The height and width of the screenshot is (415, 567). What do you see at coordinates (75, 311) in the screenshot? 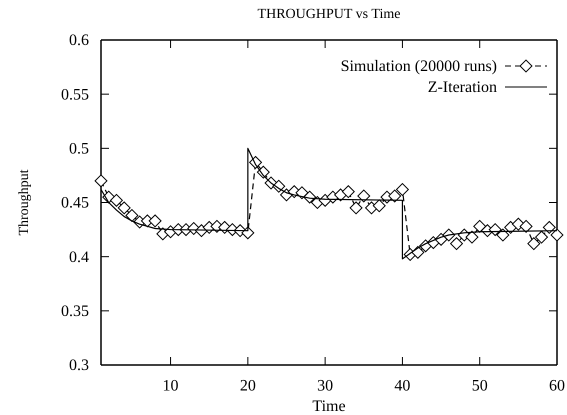
I see `y-tick-label: 0.35` at bounding box center [75, 311].